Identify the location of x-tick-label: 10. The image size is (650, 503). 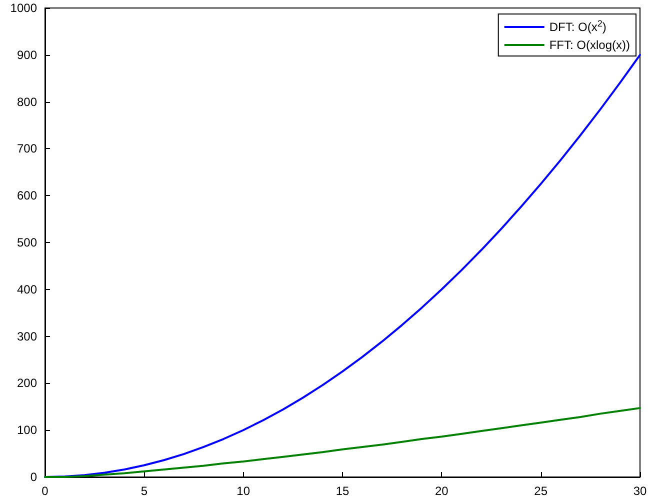
(243, 491).